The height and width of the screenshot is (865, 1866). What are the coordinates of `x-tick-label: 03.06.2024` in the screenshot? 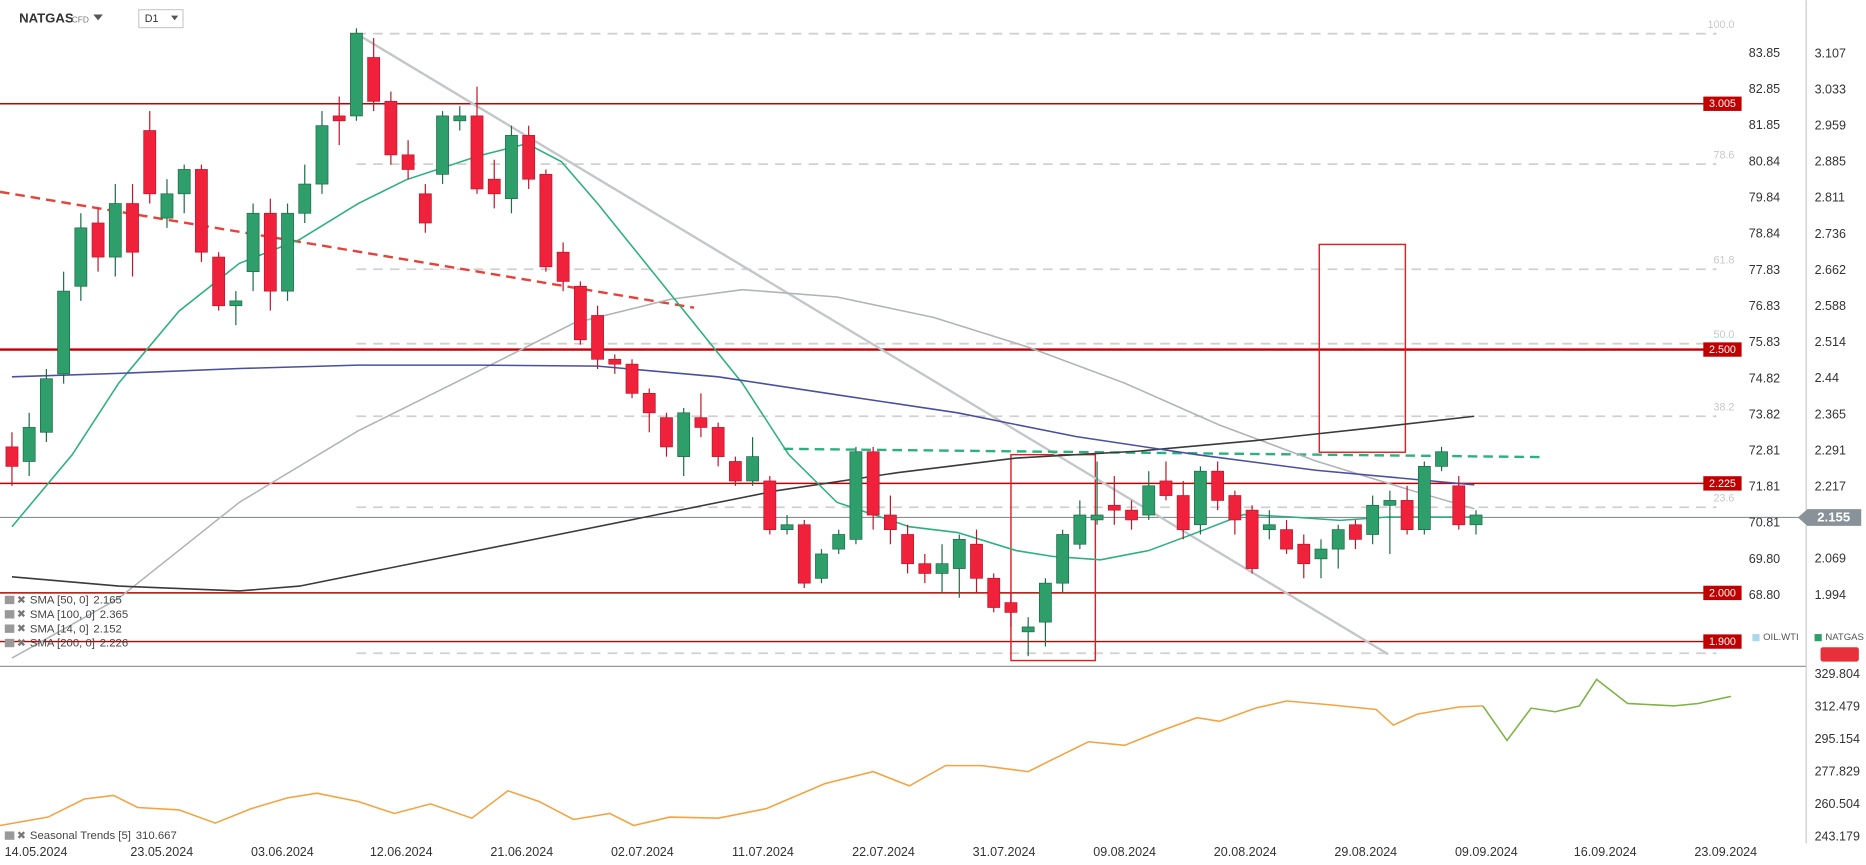 It's located at (282, 852).